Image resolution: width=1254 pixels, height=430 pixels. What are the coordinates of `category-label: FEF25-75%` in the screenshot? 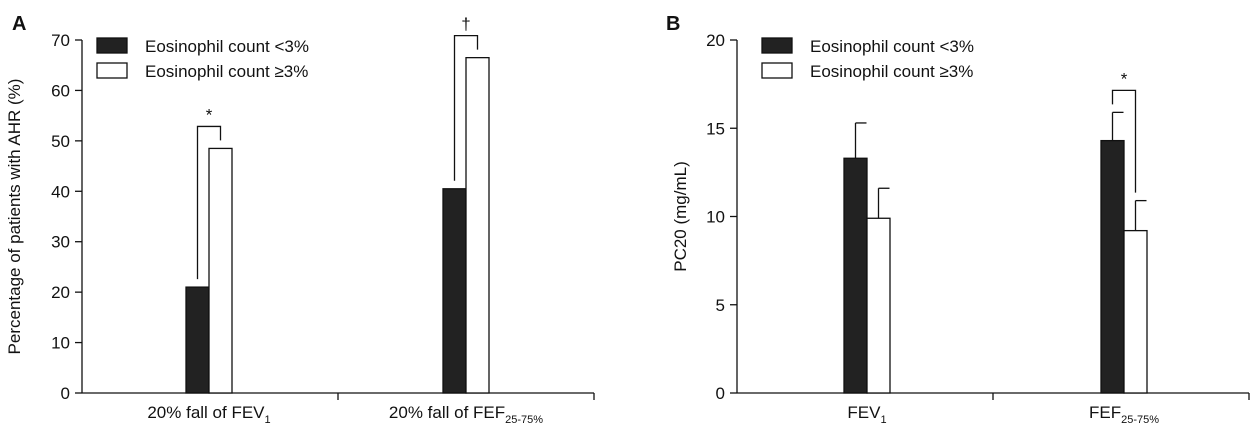 It's located at (1124, 414).